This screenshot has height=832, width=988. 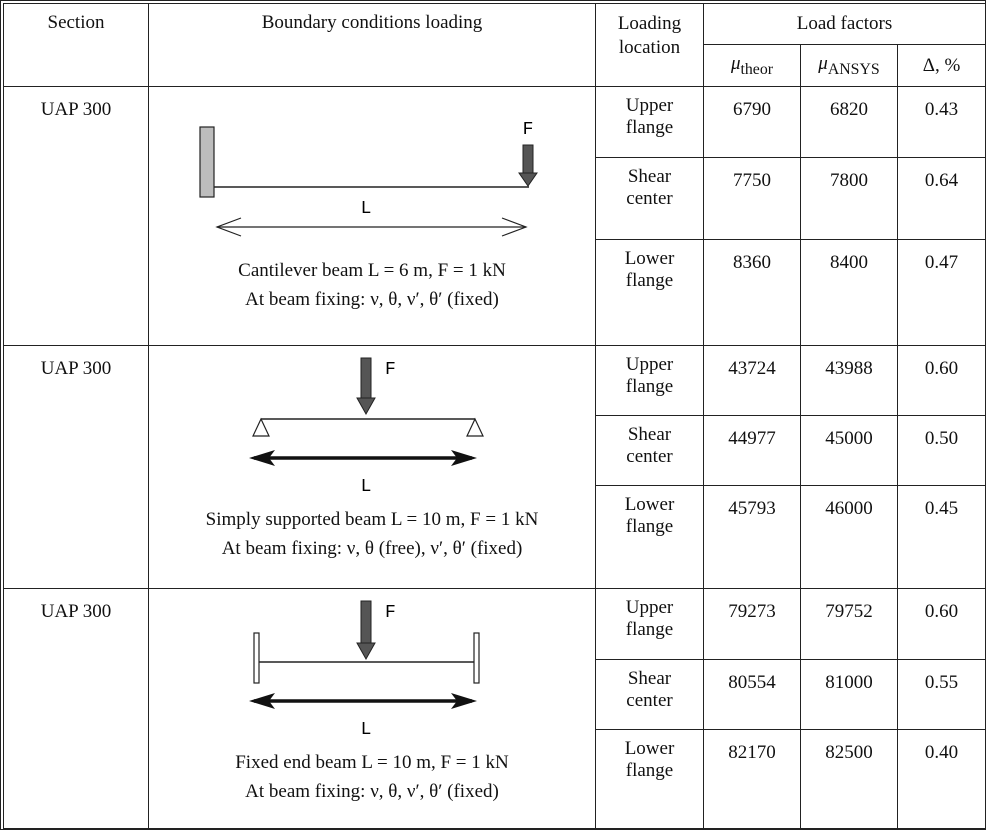 What do you see at coordinates (849, 450) in the screenshot?
I see `mu-ansys-value: 45000` at bounding box center [849, 450].